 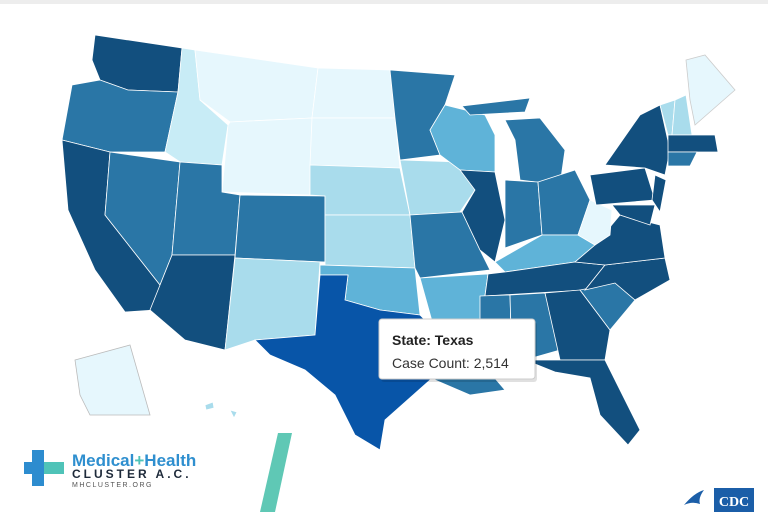 What do you see at coordinates (112, 380) in the screenshot?
I see `state-alaska` at bounding box center [112, 380].